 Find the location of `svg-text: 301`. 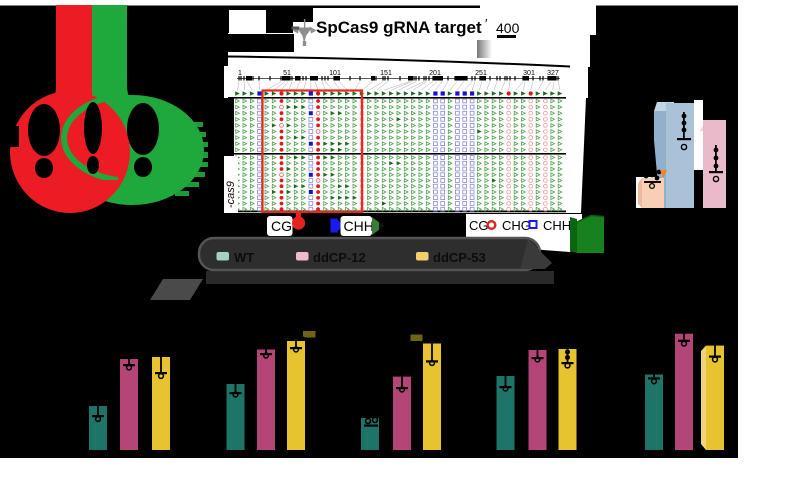

svg-text: 301 is located at coordinates (529, 73).